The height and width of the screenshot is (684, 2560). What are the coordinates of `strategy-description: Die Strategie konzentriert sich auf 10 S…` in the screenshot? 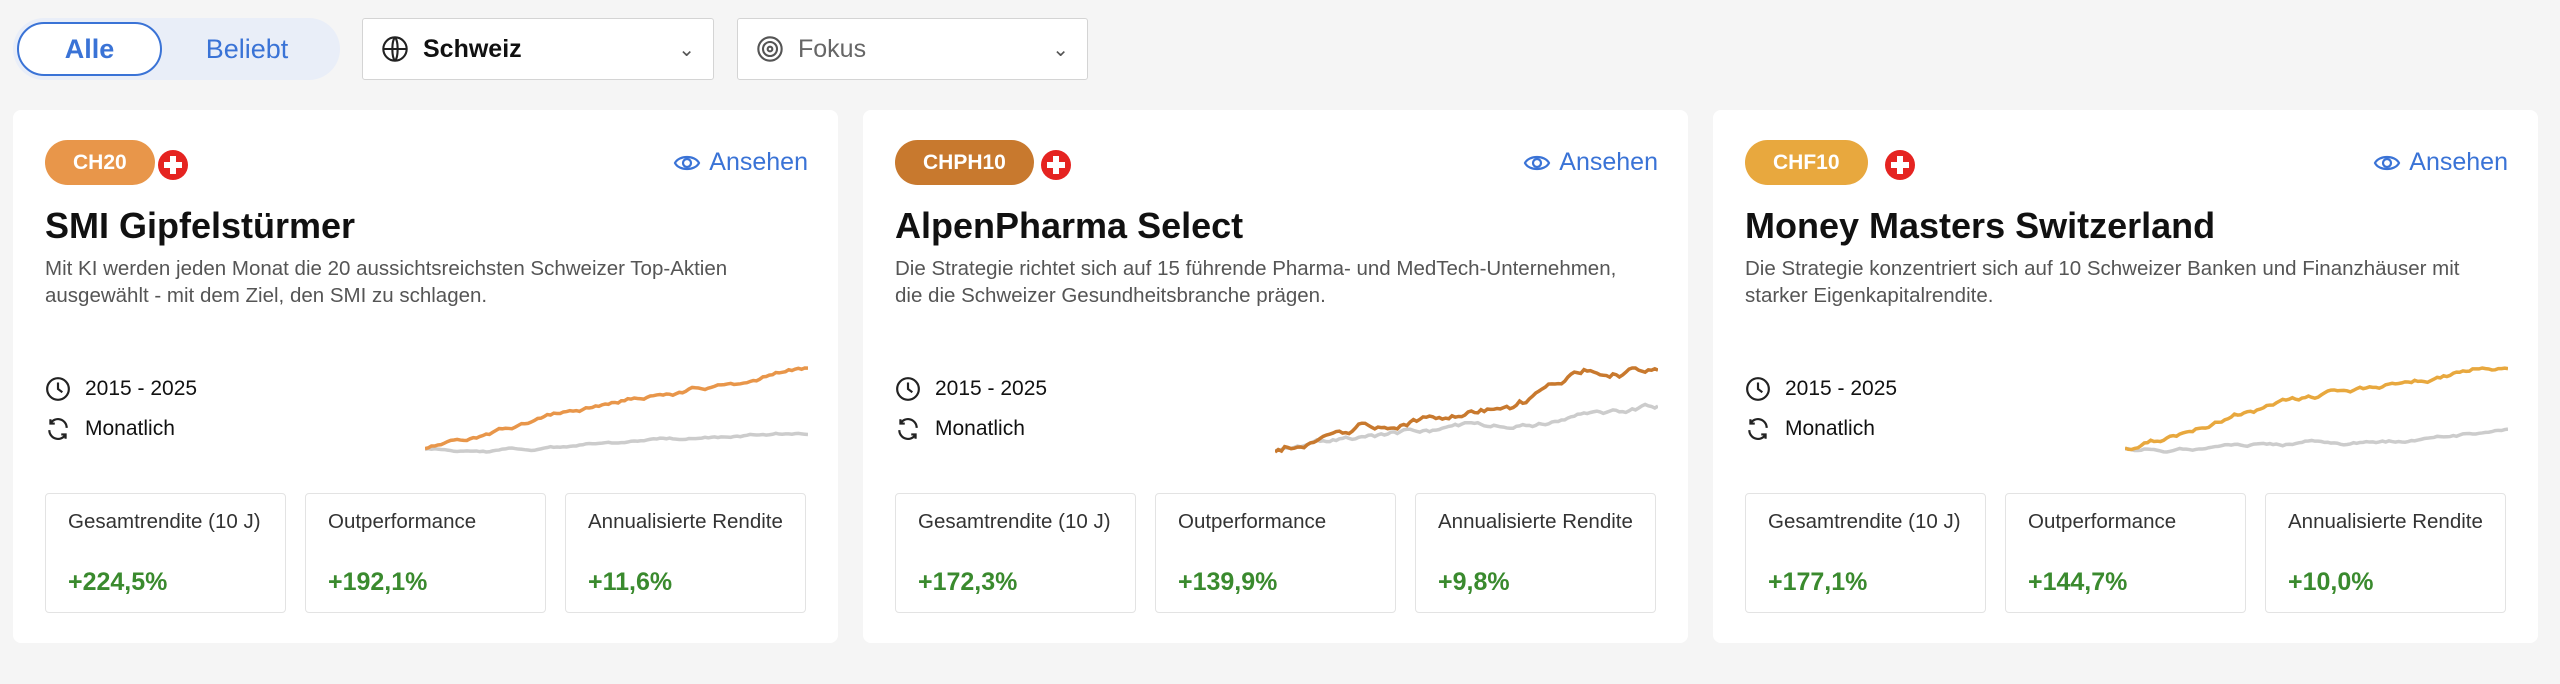 It's located at (2102, 282).